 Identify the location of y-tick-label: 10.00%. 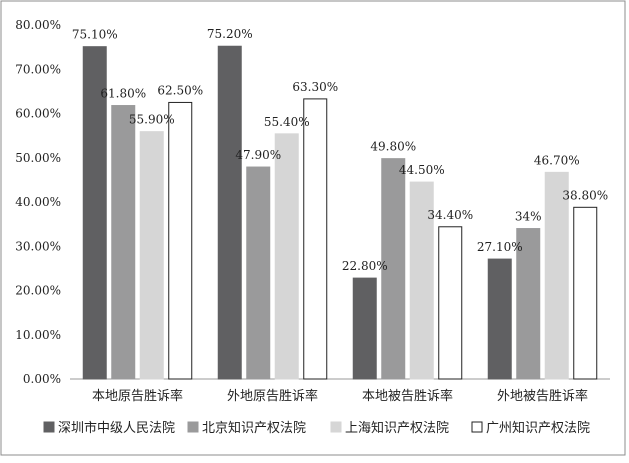
(38, 335).